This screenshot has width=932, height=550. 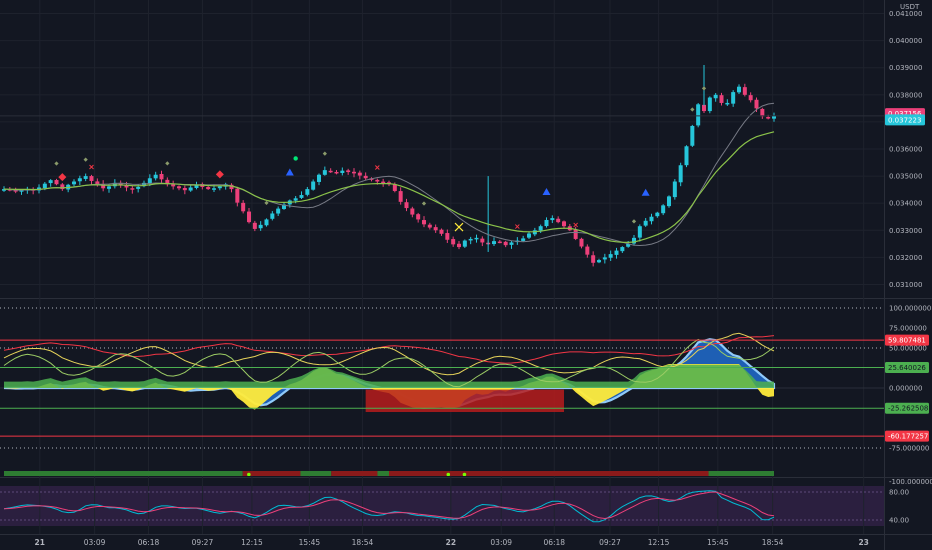 I want to click on rsi-band, so click(x=442, y=506).